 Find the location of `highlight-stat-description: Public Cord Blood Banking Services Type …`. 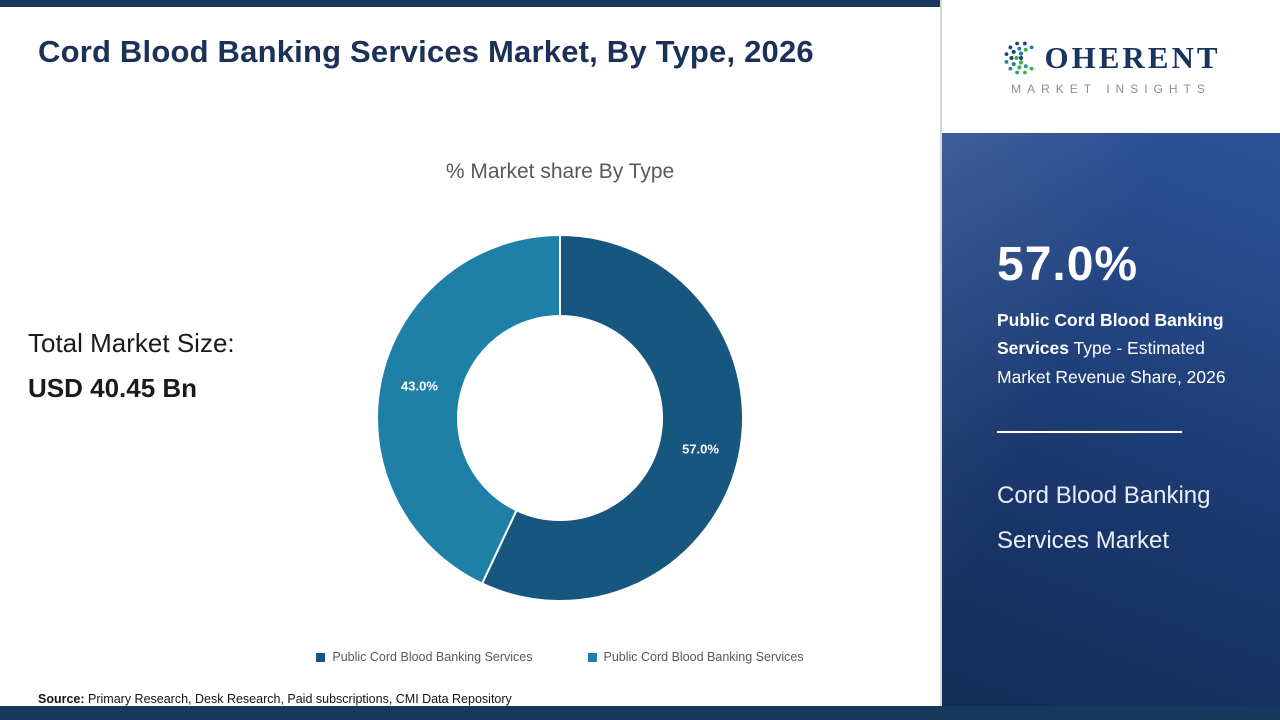

highlight-stat-description: Public Cord Blood Banking Services Type … is located at coordinates (1119, 348).